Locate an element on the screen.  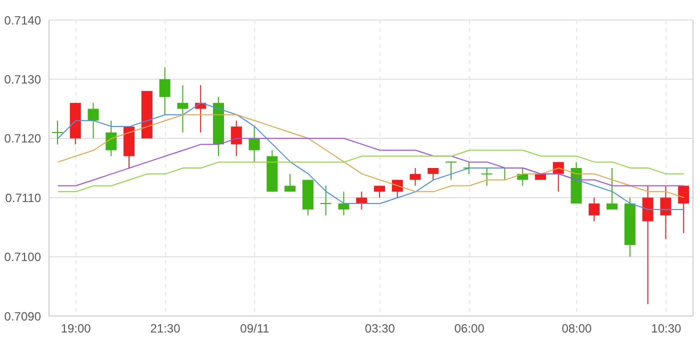
line-series is located at coordinates (371, 171).